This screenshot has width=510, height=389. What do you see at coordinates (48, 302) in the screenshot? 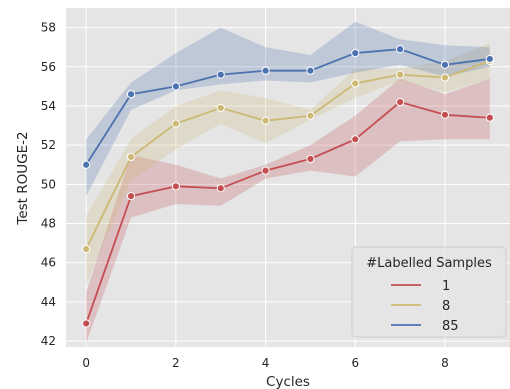
I see `y-tick-label: 44` at bounding box center [48, 302].